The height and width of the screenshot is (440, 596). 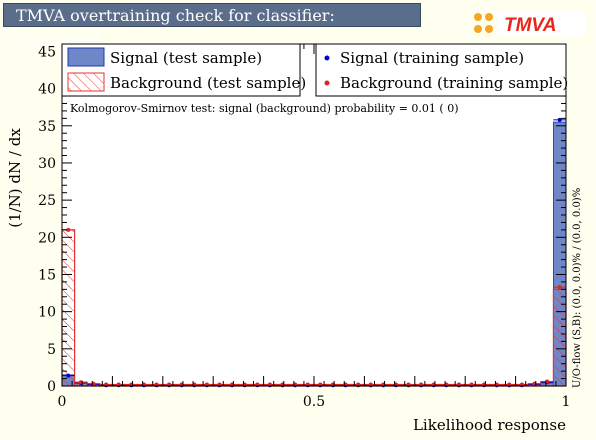 What do you see at coordinates (62, 402) in the screenshot?
I see `x-tick-label: 0` at bounding box center [62, 402].